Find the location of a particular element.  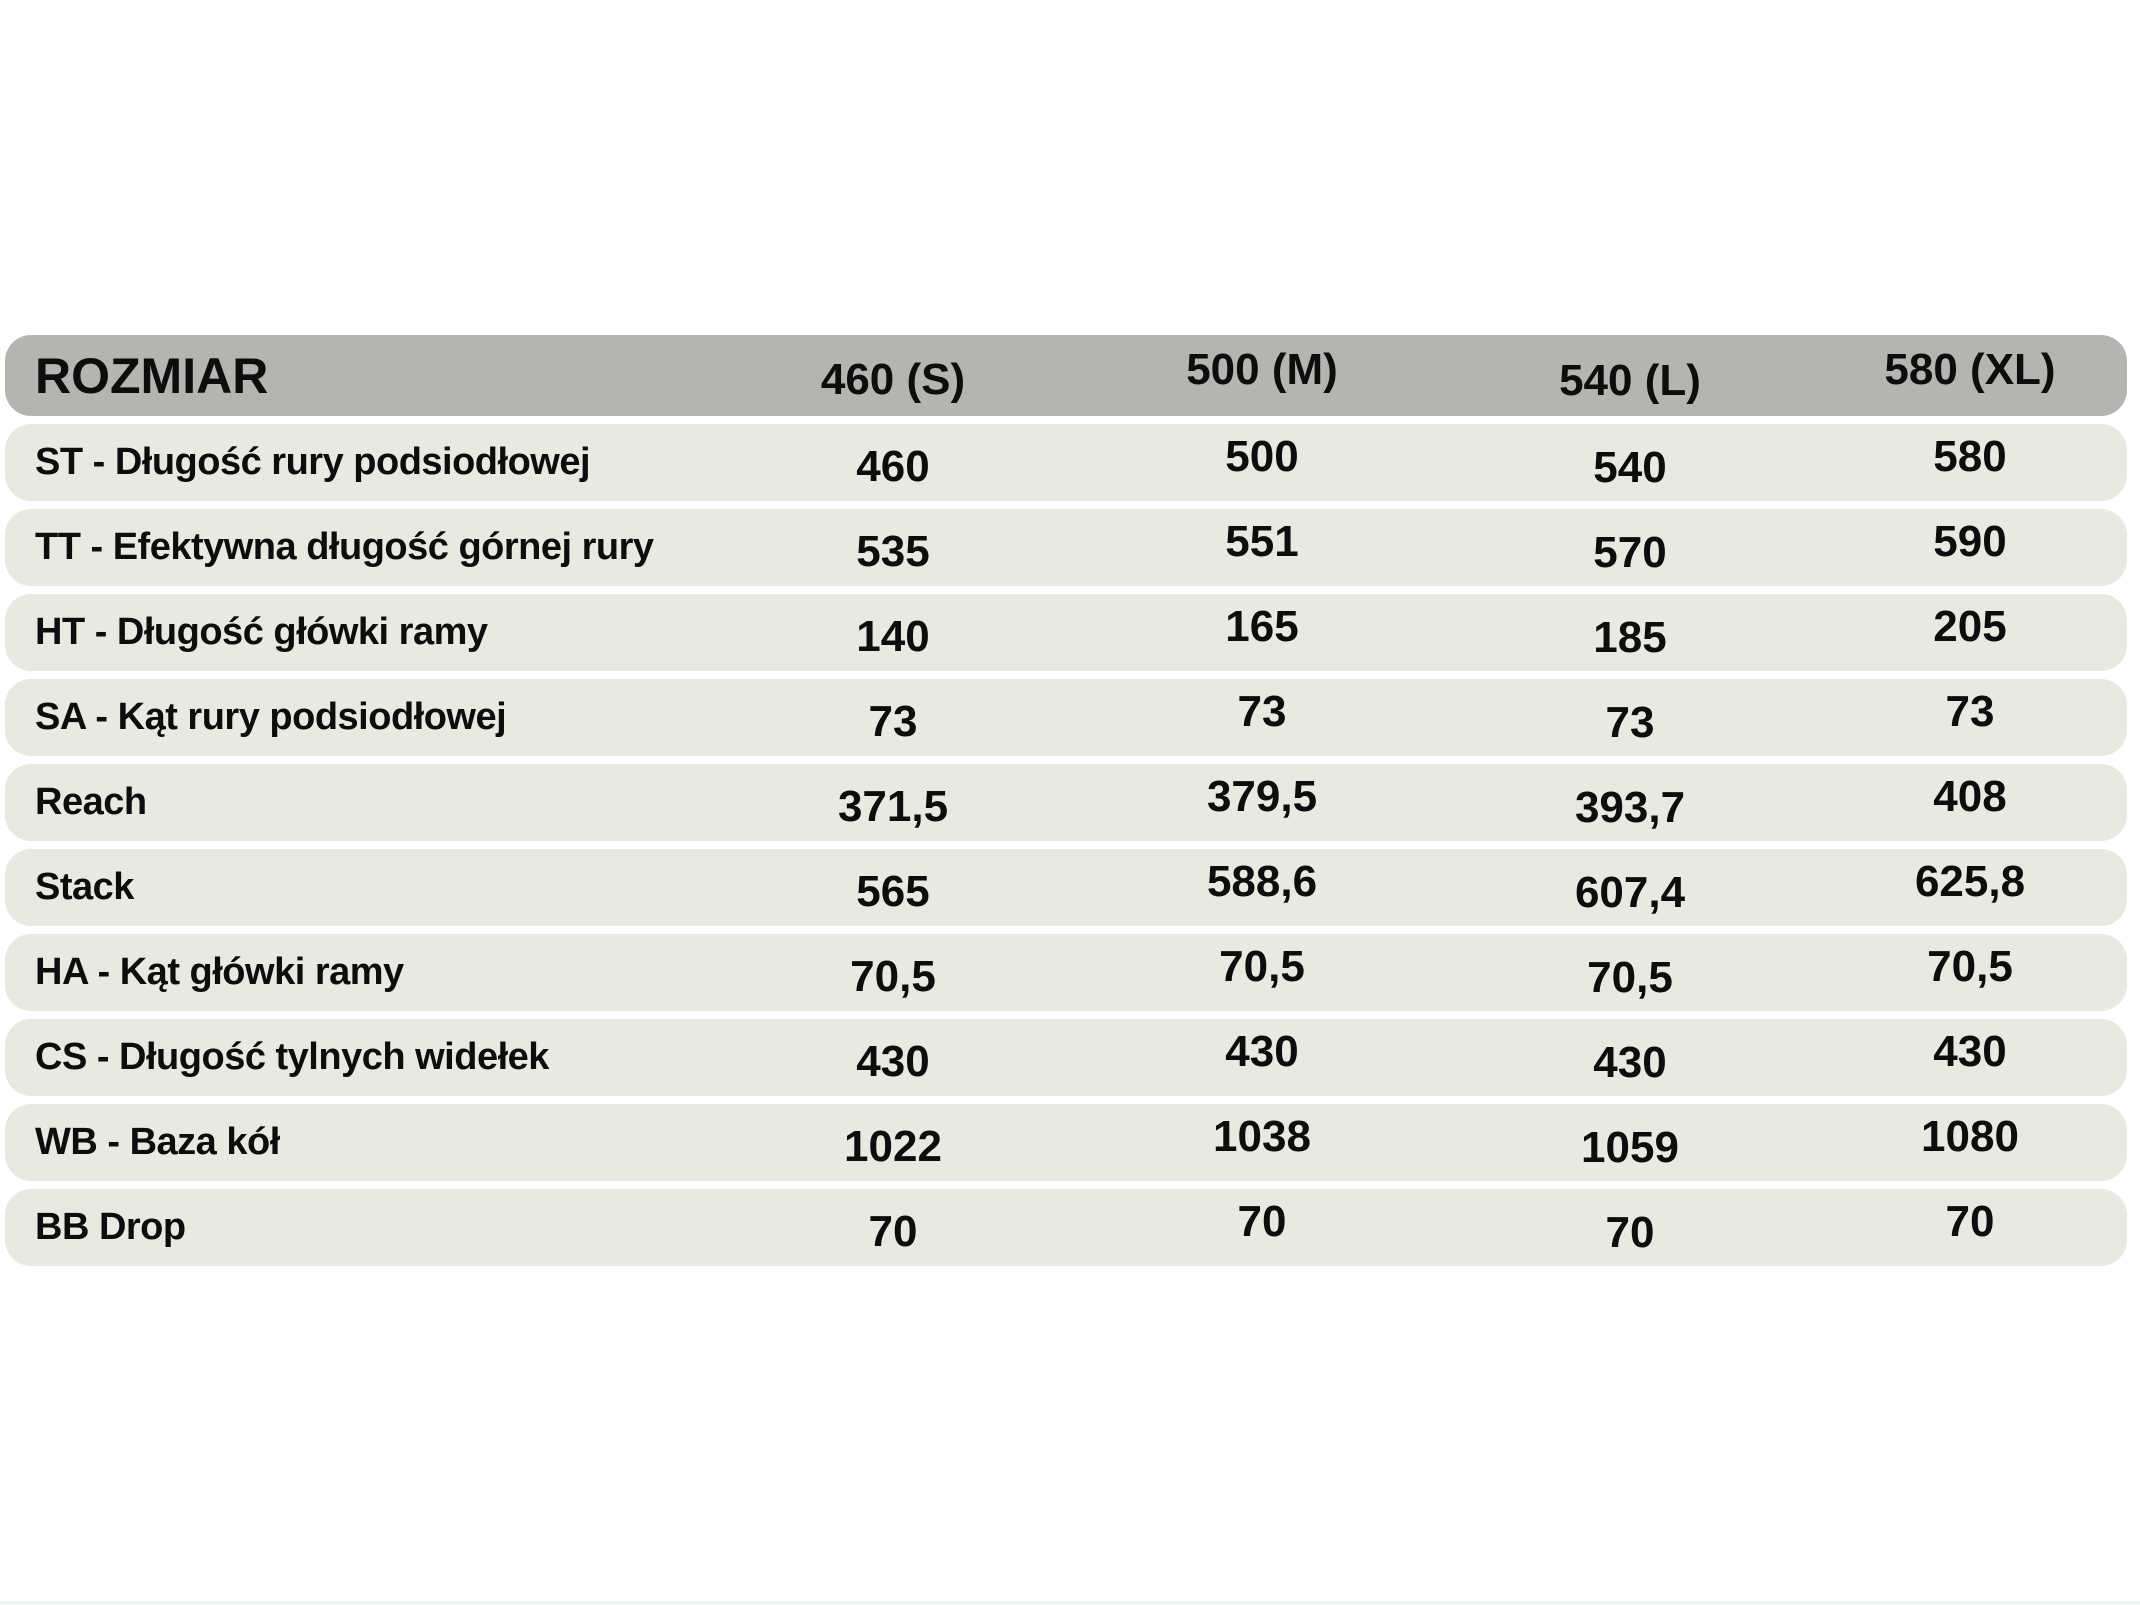

row-label: Stack is located at coordinates (84, 887).